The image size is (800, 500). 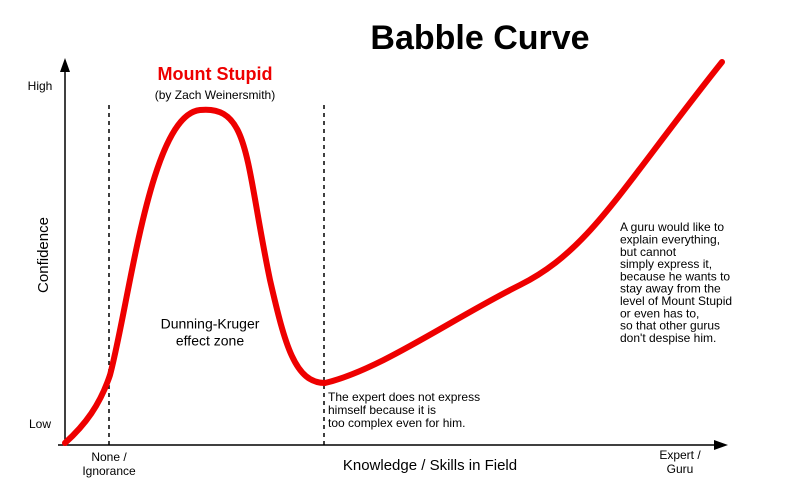 What do you see at coordinates (396, 423) in the screenshot?
I see `note-line: too complex even for him.` at bounding box center [396, 423].